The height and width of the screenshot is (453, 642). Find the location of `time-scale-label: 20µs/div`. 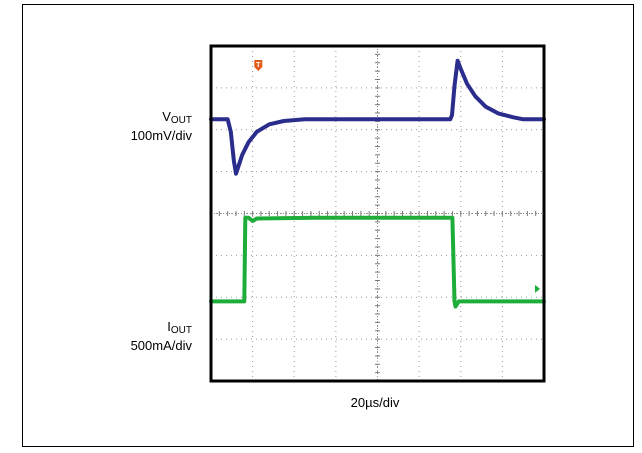

time-scale-label: 20µs/div is located at coordinates (375, 402).